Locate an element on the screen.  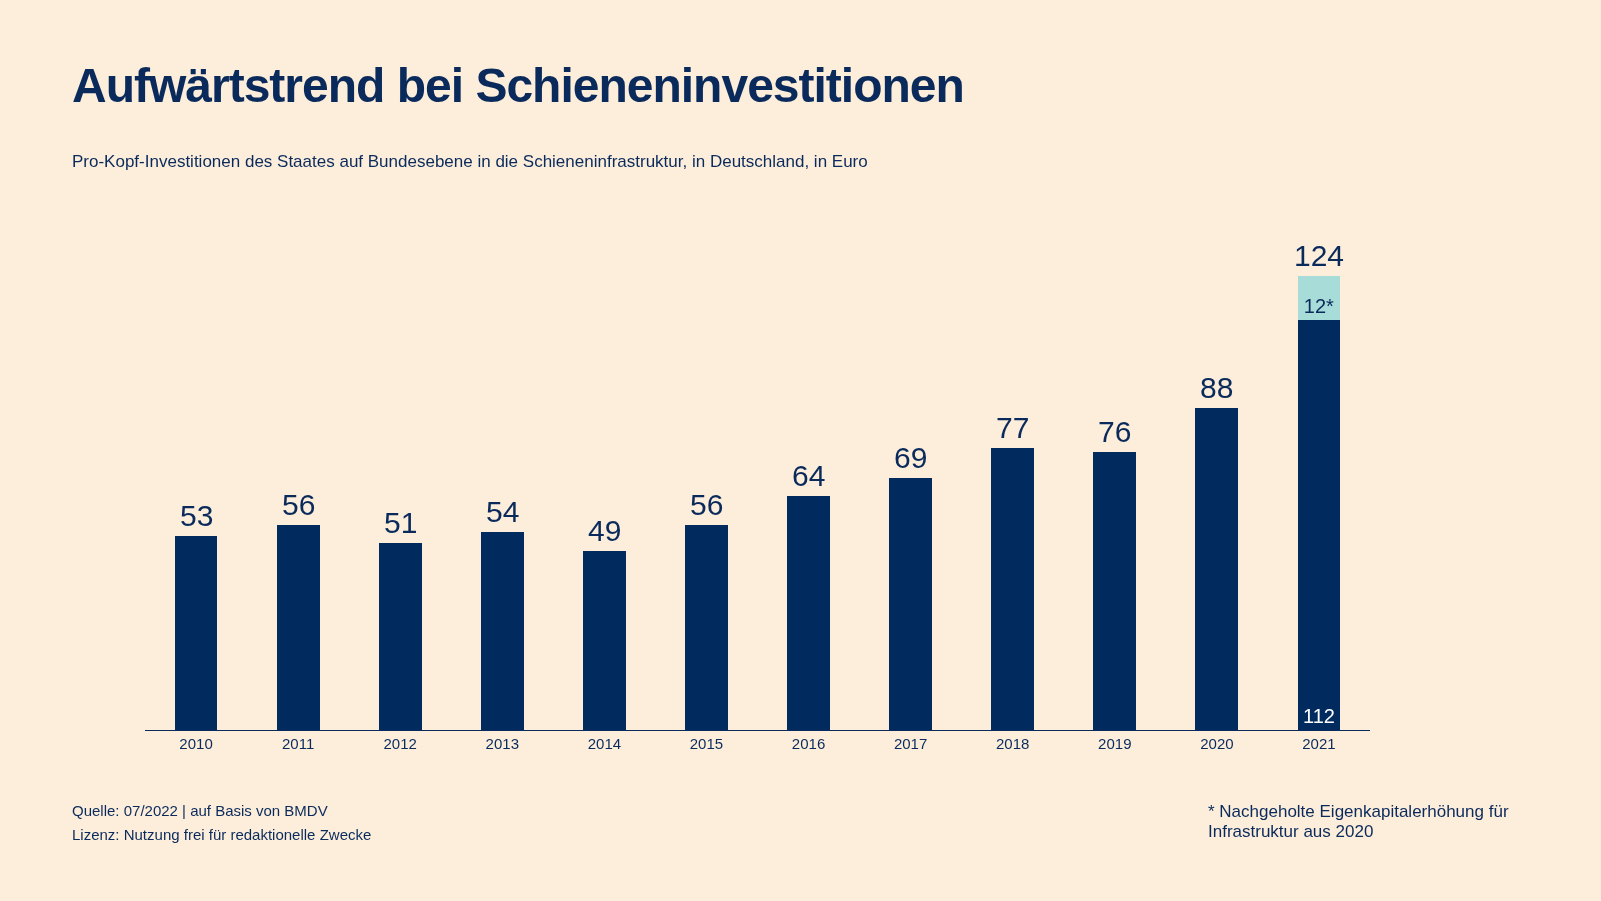
x-tick-label: 2011 is located at coordinates (298, 743).